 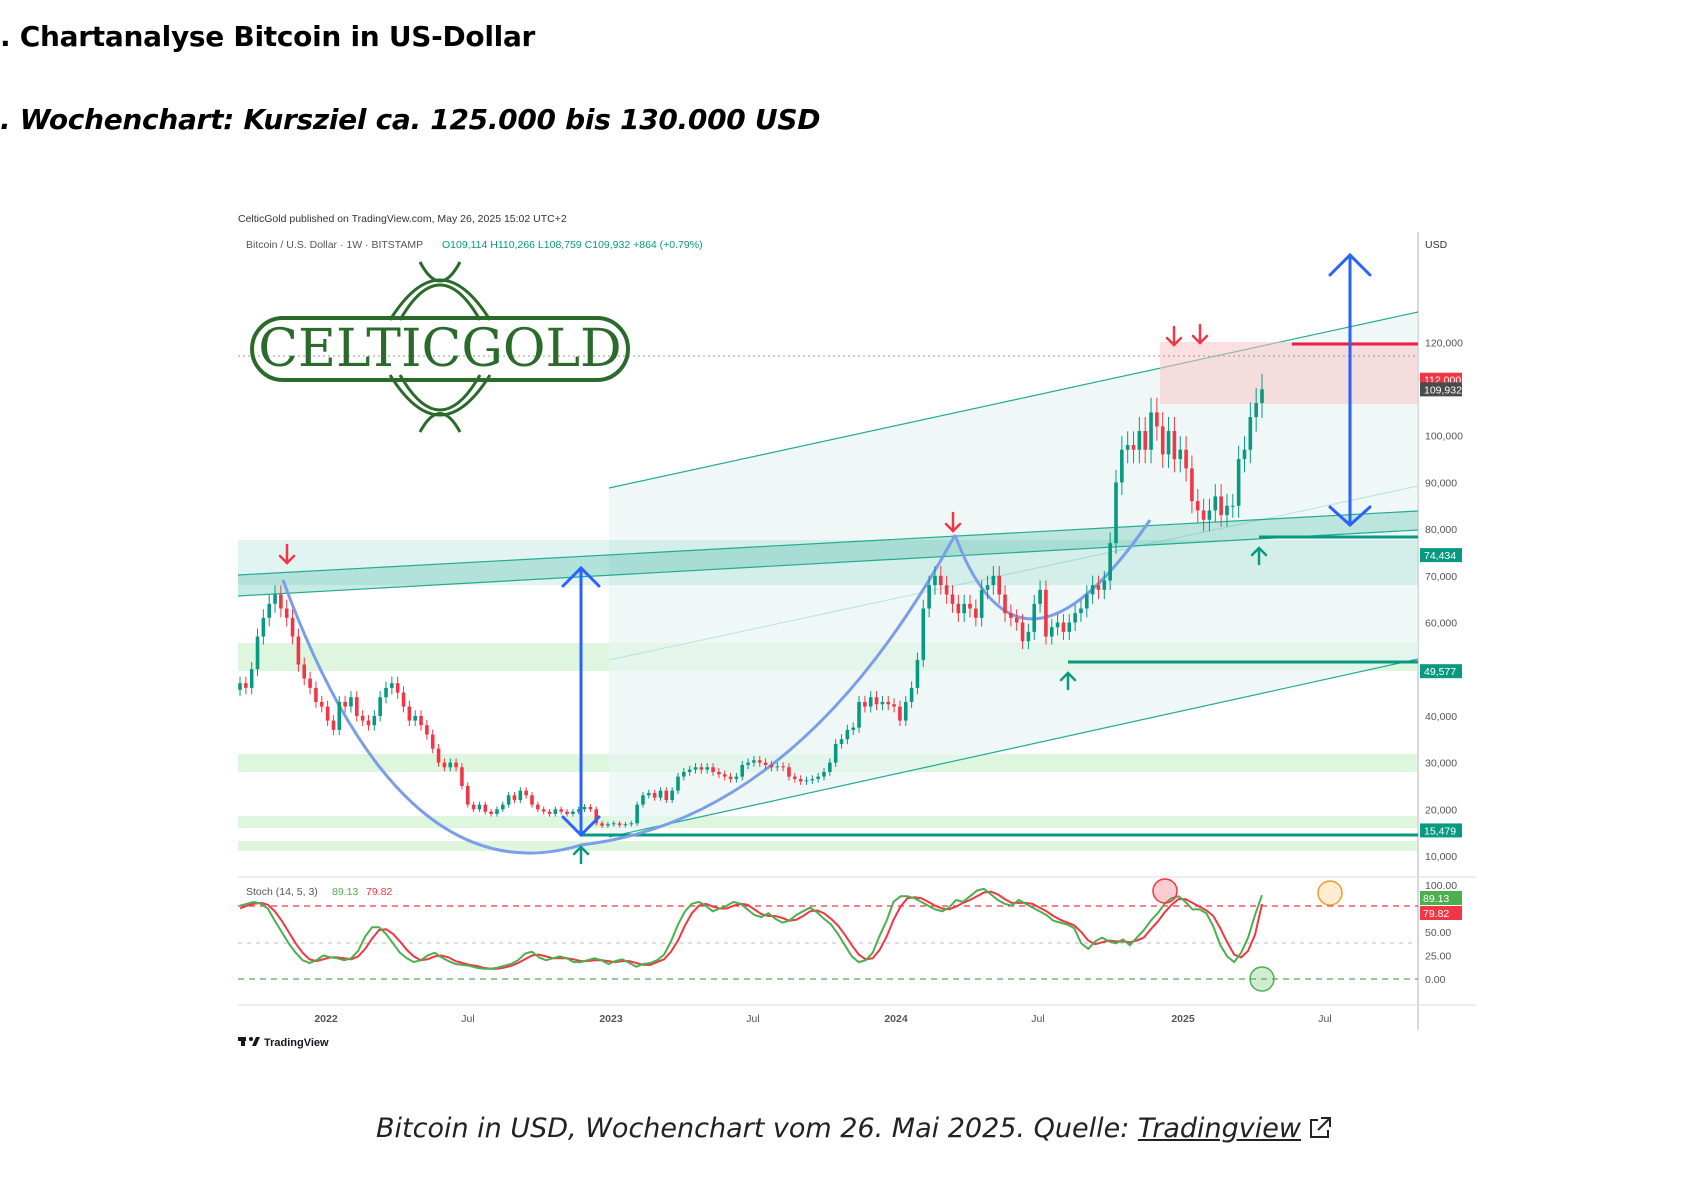 I want to click on stoch-oversold-marker, so click(x=1262, y=979).